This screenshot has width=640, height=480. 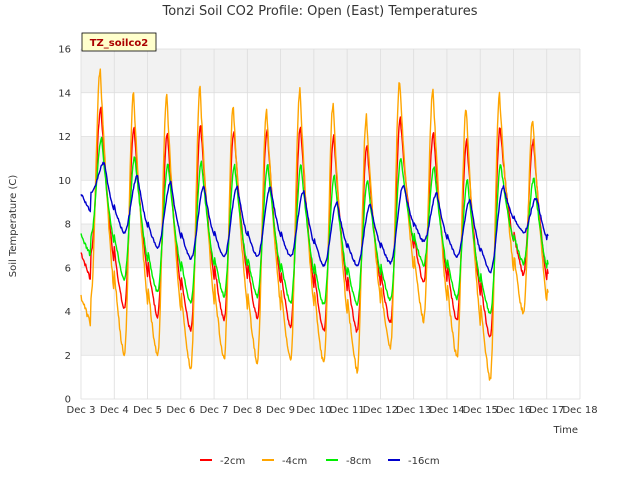 I want to click on y-axis-label: Soil Temperature (C), so click(x=13, y=226).